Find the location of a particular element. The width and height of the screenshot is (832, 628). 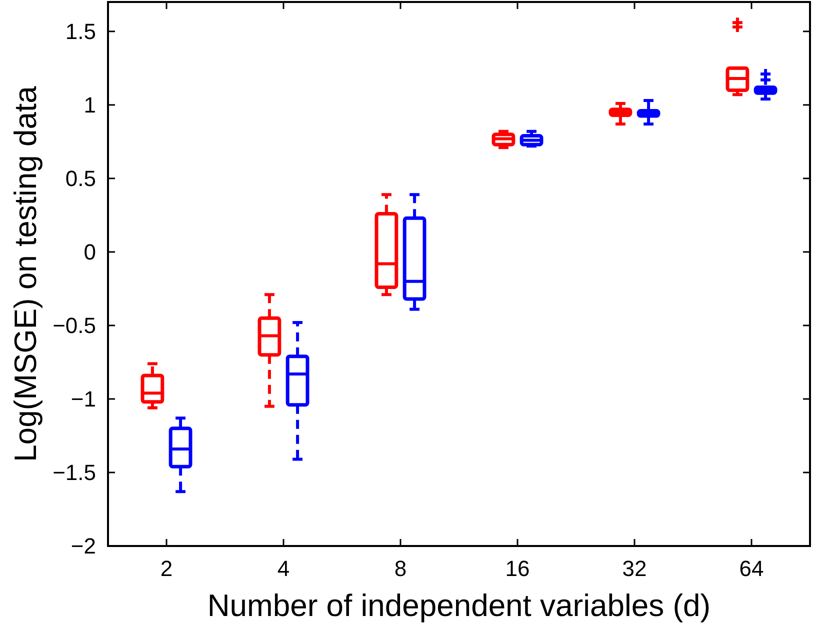

y-axis-title: Log(MSGE) on testing data is located at coordinates (25, 273).